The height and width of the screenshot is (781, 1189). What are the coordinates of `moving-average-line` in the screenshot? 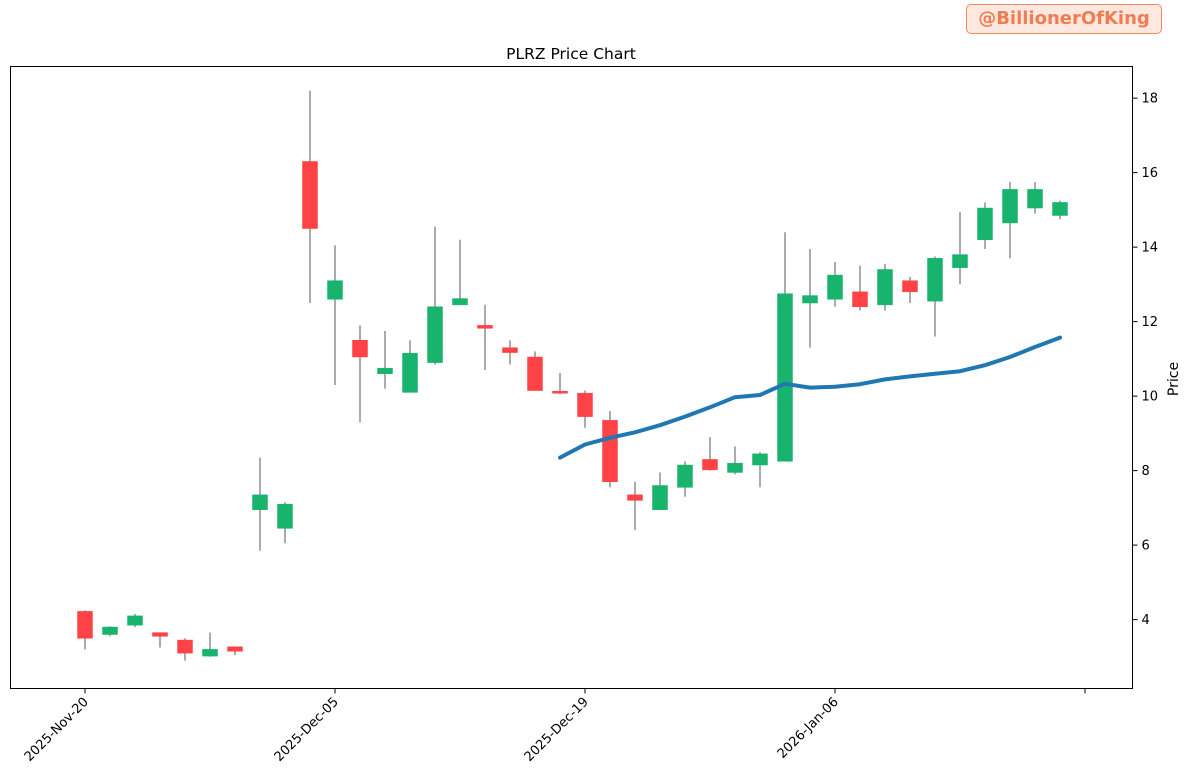 It's located at (810, 397).